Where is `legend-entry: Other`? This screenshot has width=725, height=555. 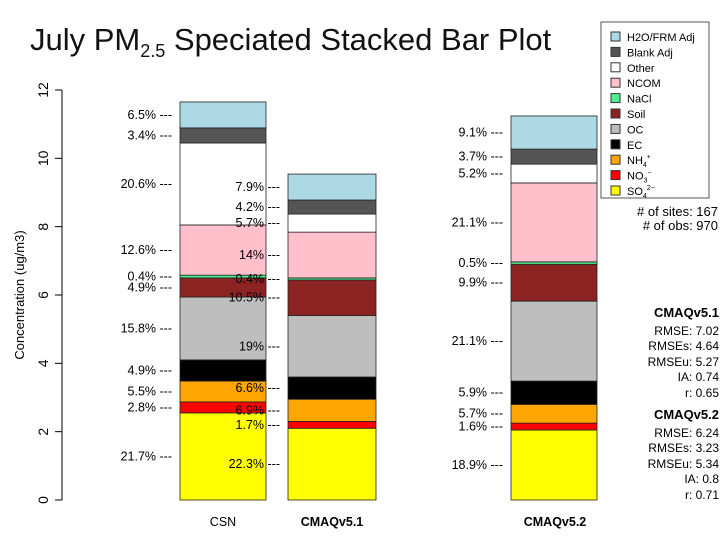 legend-entry: Other is located at coordinates (641, 69).